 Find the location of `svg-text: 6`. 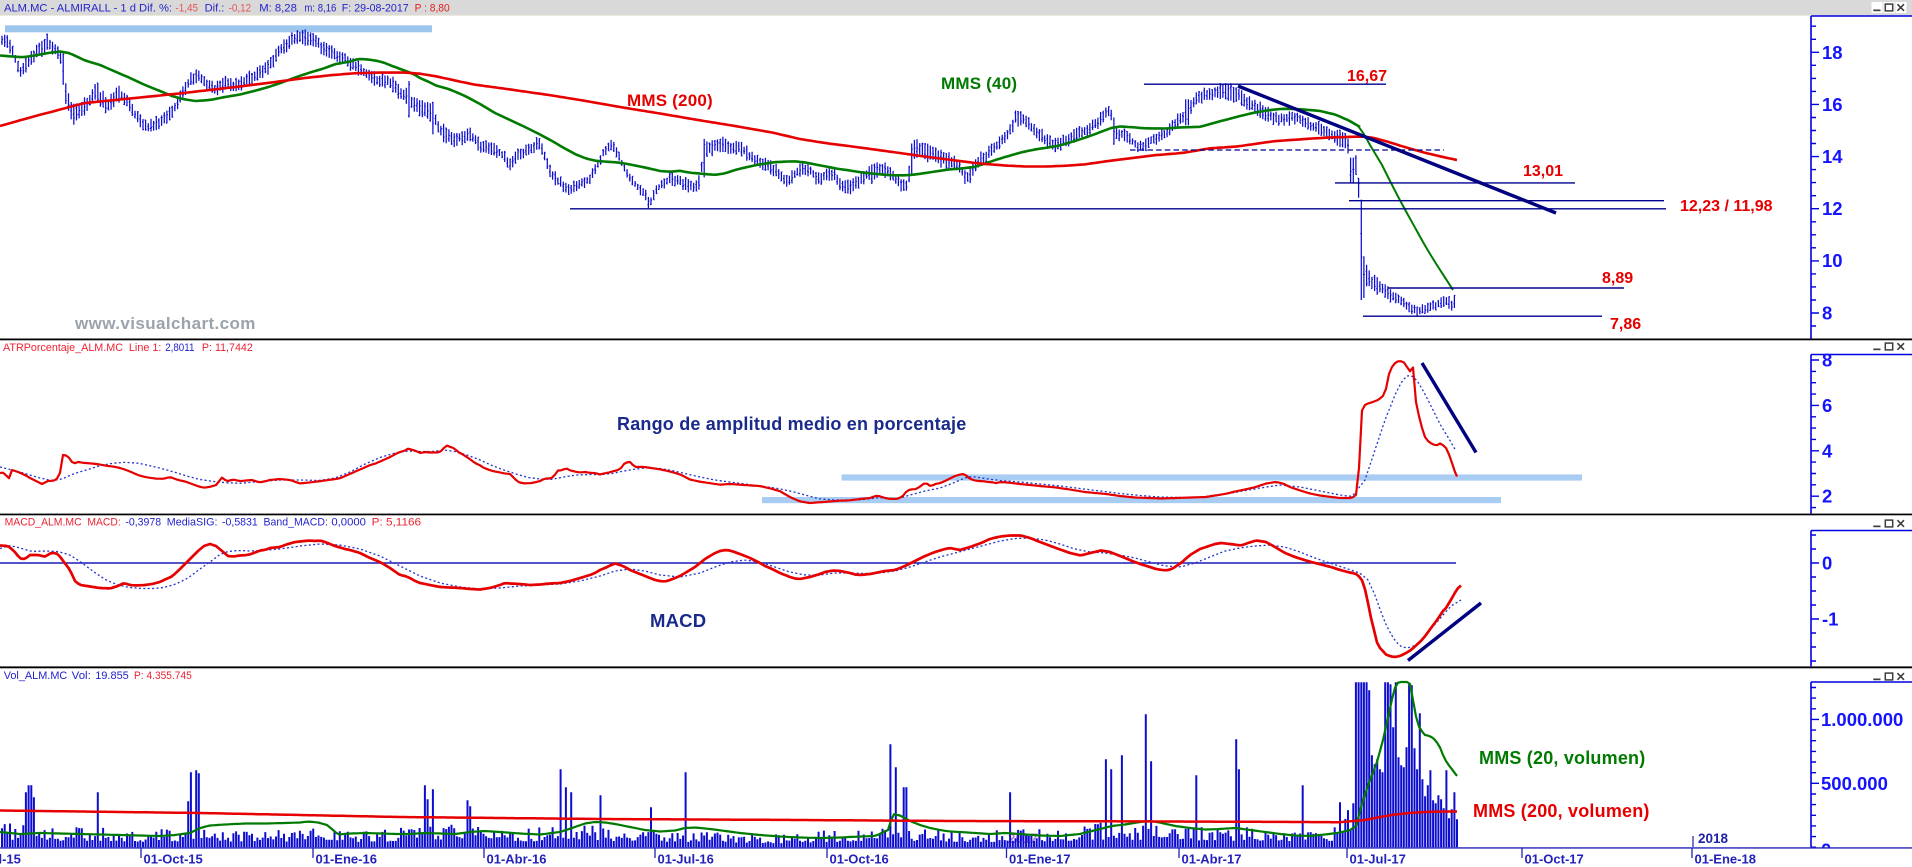

svg-text: 6 is located at coordinates (1827, 405).